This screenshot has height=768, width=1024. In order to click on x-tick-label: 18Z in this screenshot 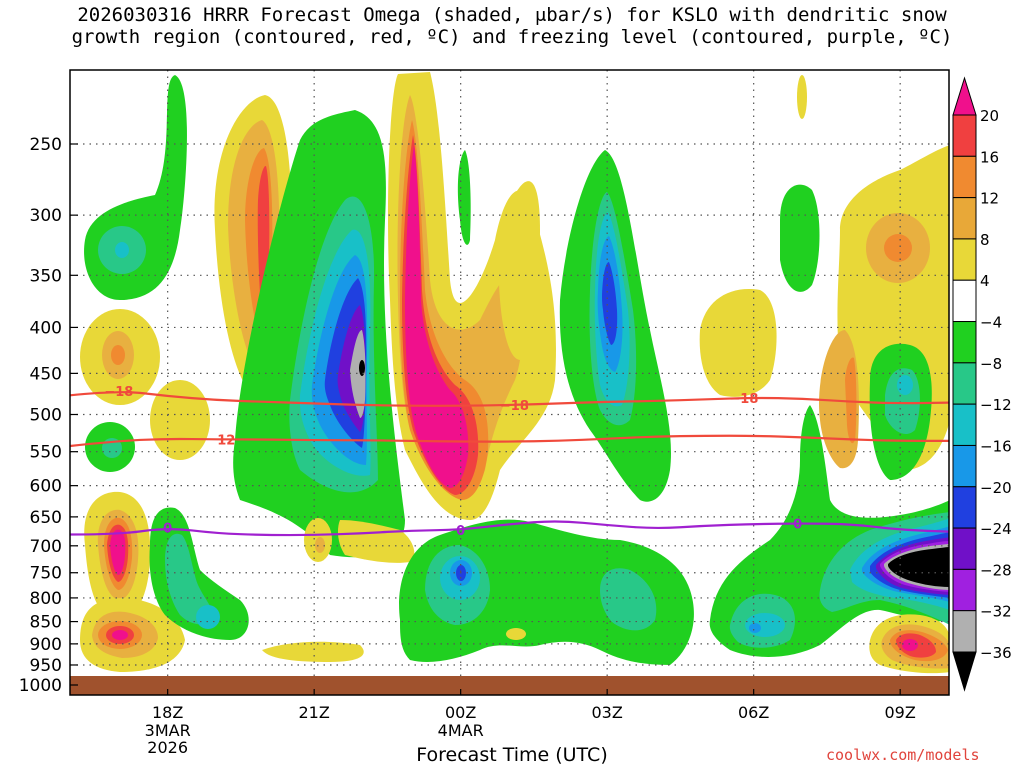, I will do `click(167, 712)`.